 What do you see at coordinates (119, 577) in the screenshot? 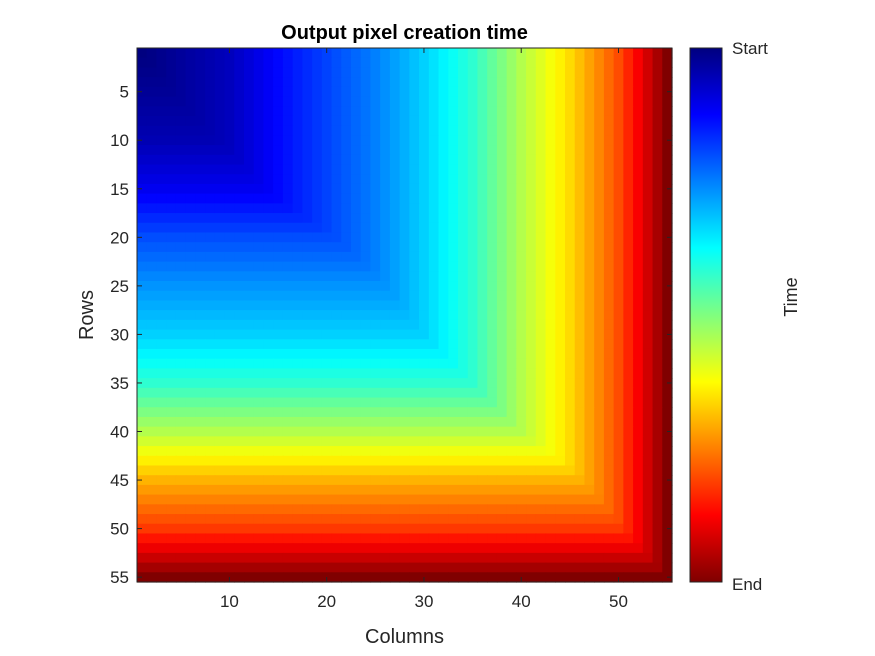
I see `y-tick-label: 55` at bounding box center [119, 577].